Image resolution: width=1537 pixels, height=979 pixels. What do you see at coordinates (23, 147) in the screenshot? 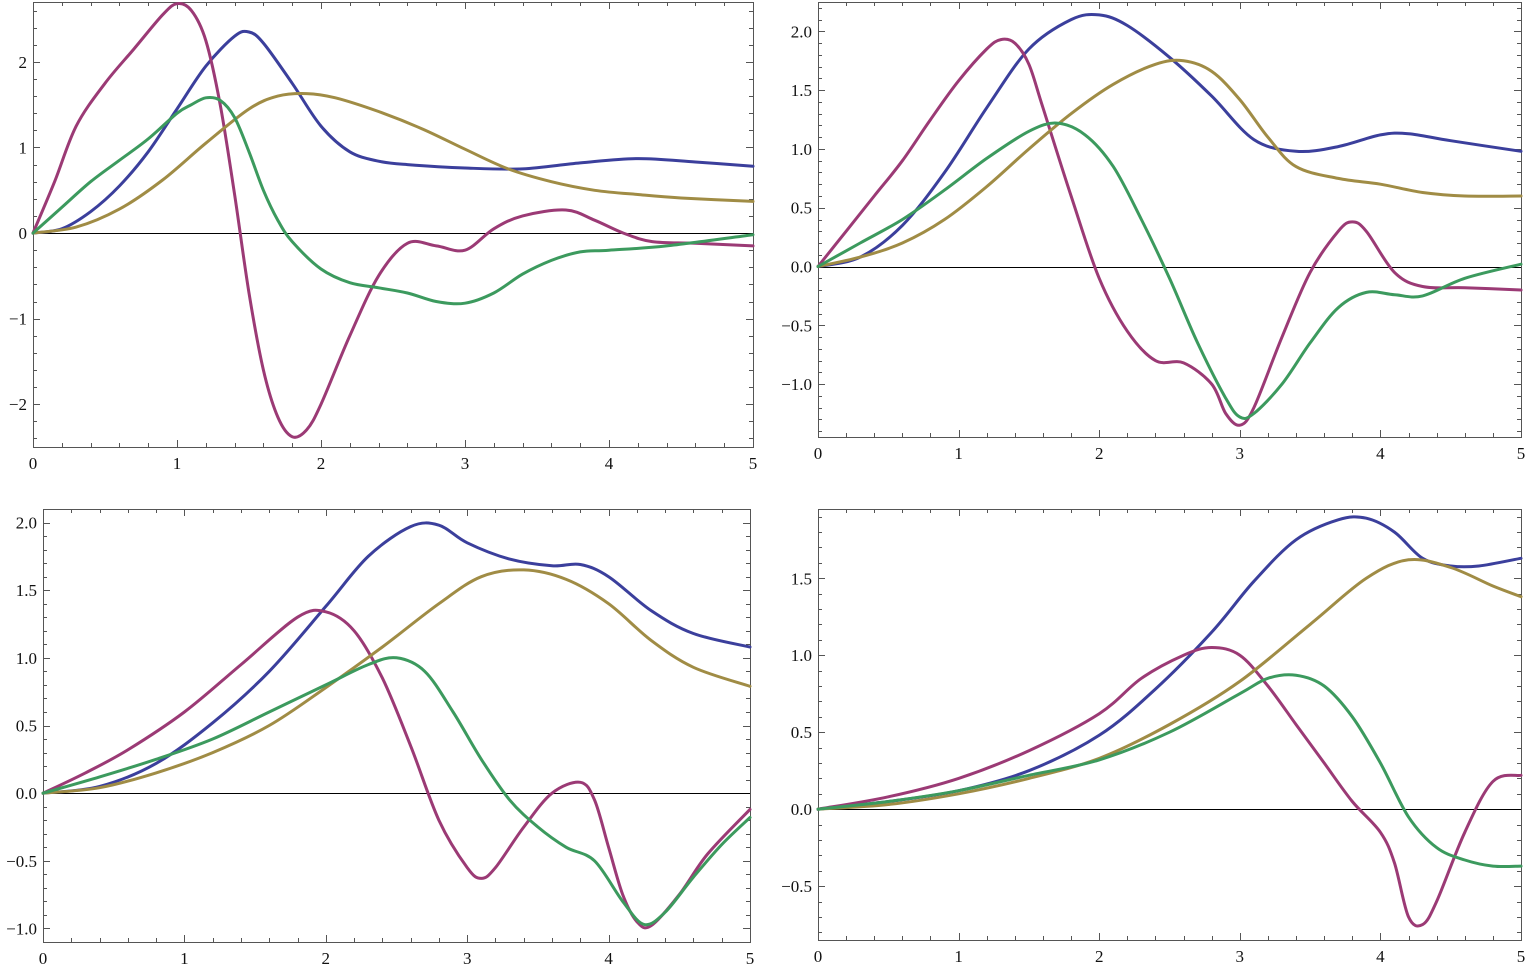
I see `y-tick-label: 1` at bounding box center [23, 147].